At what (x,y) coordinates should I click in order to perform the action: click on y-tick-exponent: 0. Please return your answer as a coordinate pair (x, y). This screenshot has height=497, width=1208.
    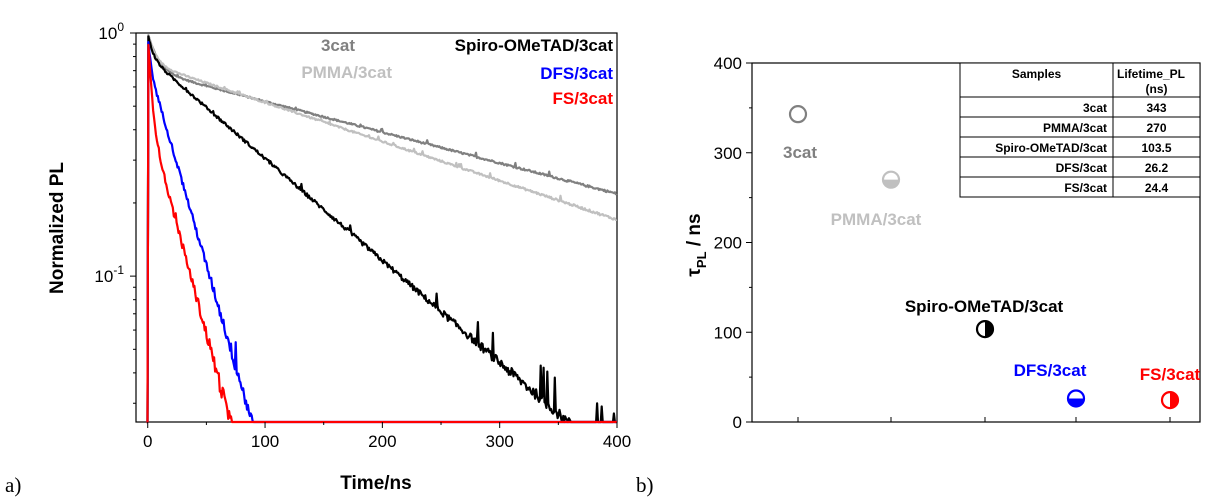
    Looking at the image, I should click on (120, 27).